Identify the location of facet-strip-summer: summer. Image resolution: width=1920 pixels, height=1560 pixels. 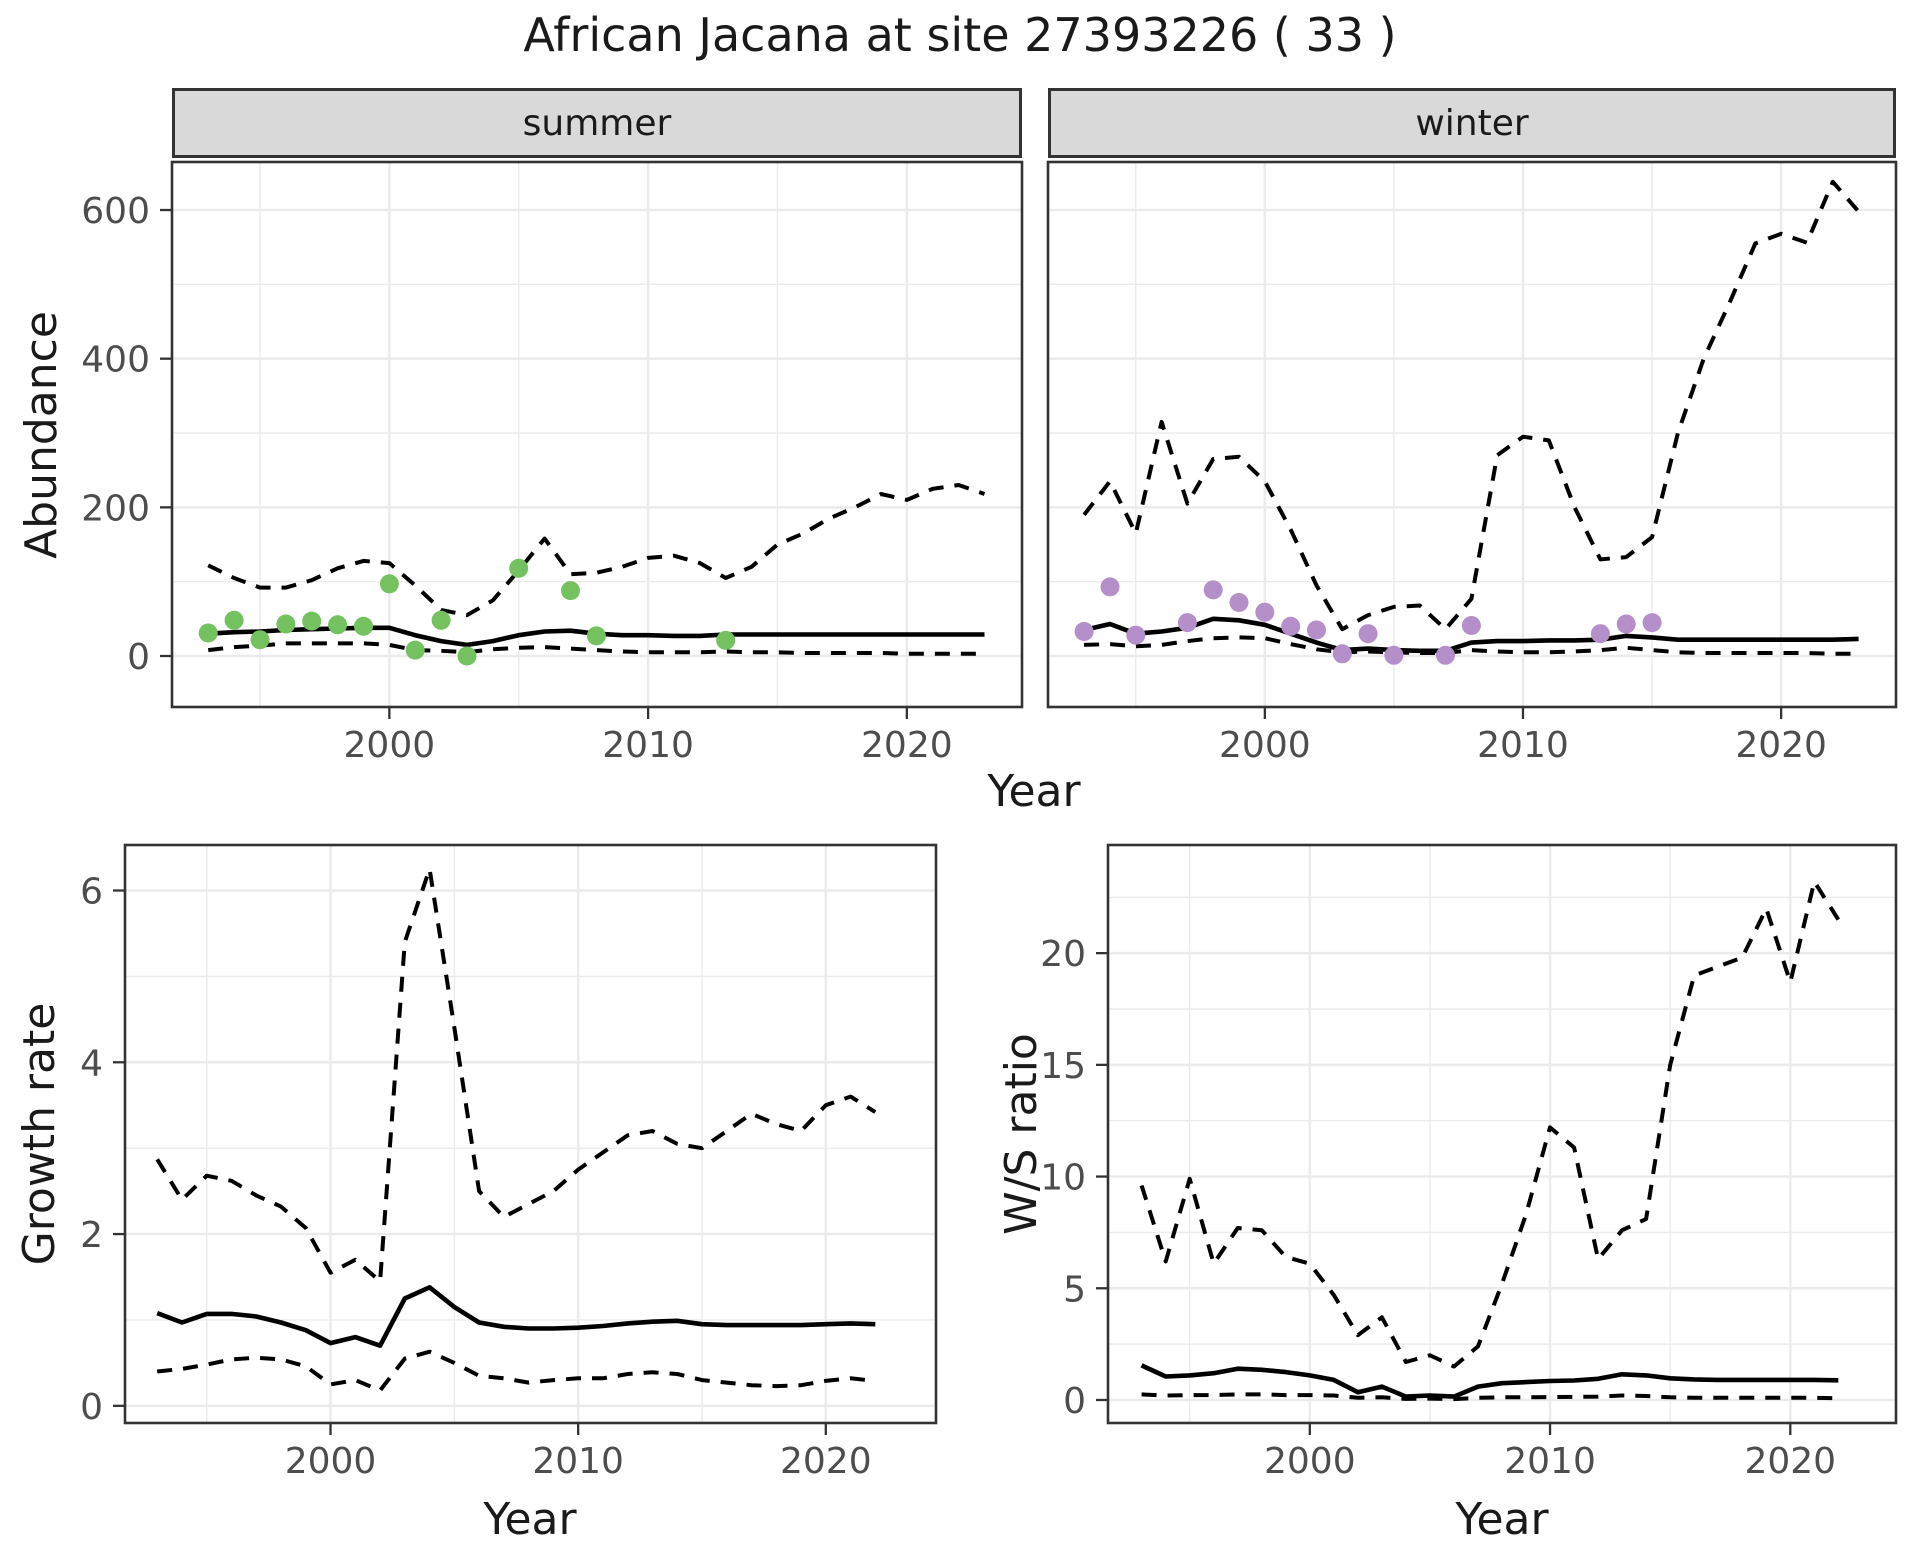
(597, 123).